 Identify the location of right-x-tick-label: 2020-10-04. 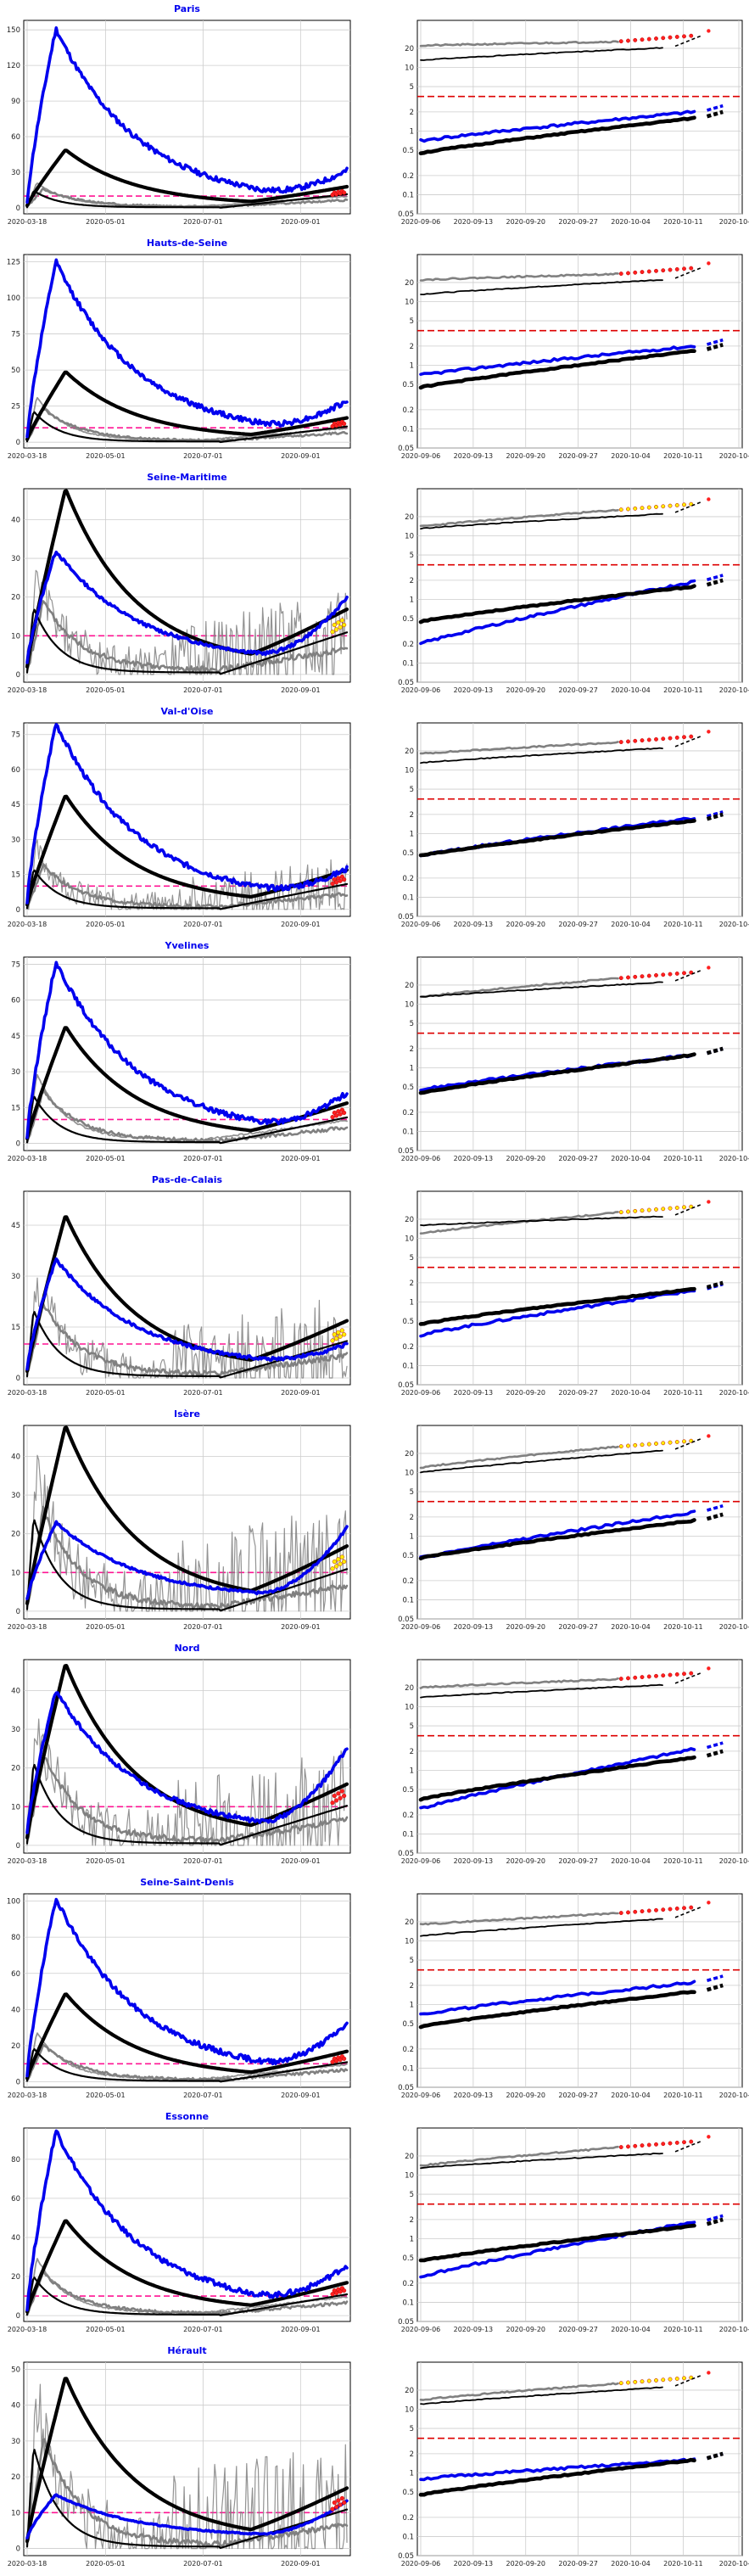
(631, 690).